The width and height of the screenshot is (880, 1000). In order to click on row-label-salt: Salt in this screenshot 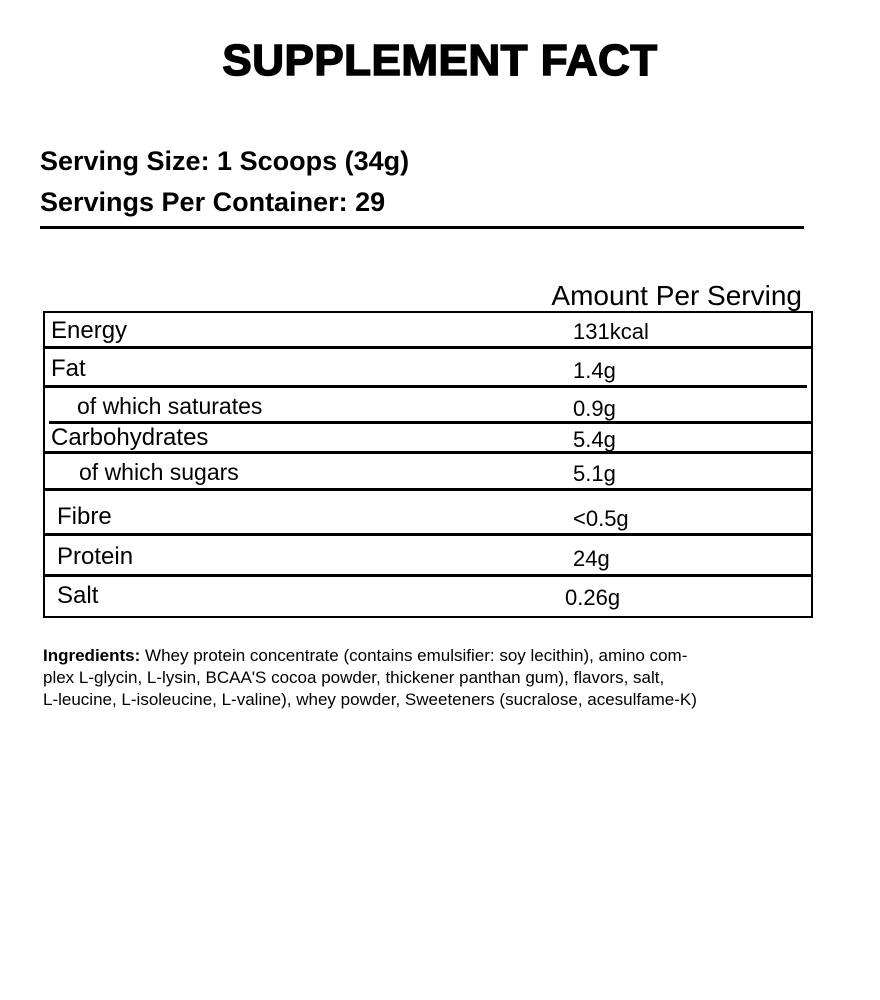, I will do `click(78, 595)`.